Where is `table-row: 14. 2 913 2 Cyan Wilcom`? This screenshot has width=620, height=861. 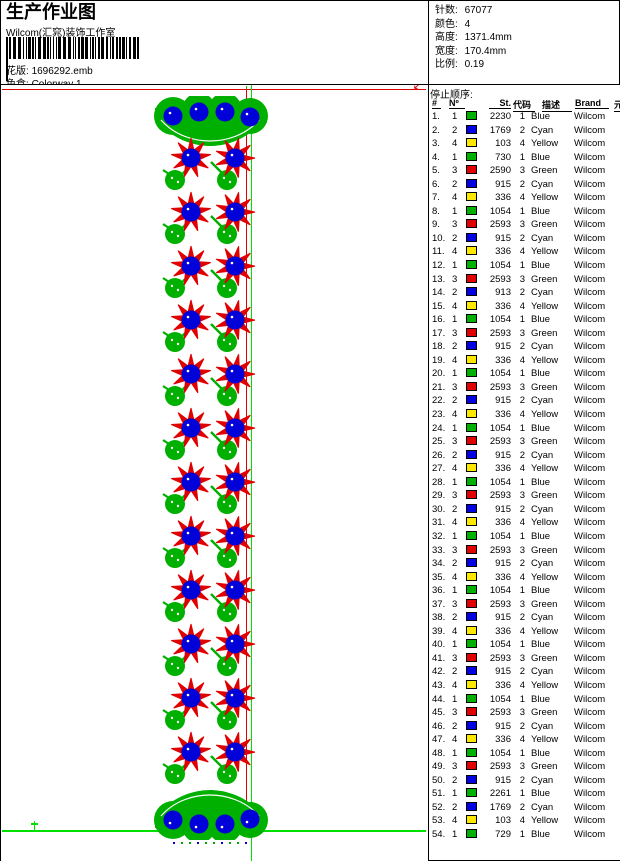
table-row: 14. 2 913 2 Cyan Wilcom is located at coordinates (524, 294).